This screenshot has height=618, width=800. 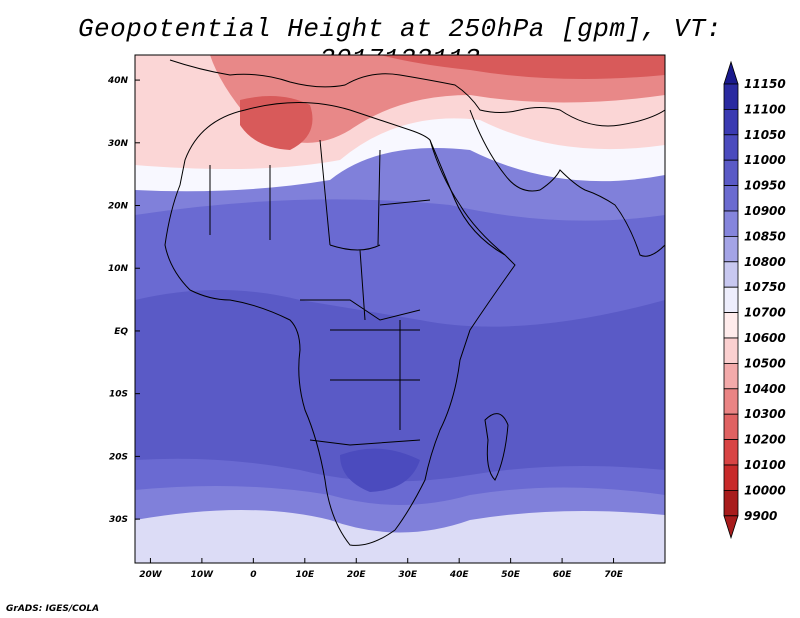 What do you see at coordinates (765, 363) in the screenshot?
I see `colorbar-label: 10500` at bounding box center [765, 363].